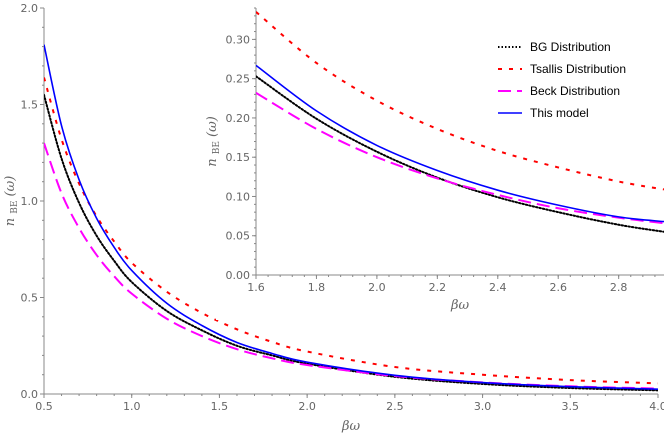  What do you see at coordinates (656, 406) in the screenshot?
I see `main-x-tick-label: 4.0` at bounding box center [656, 406].